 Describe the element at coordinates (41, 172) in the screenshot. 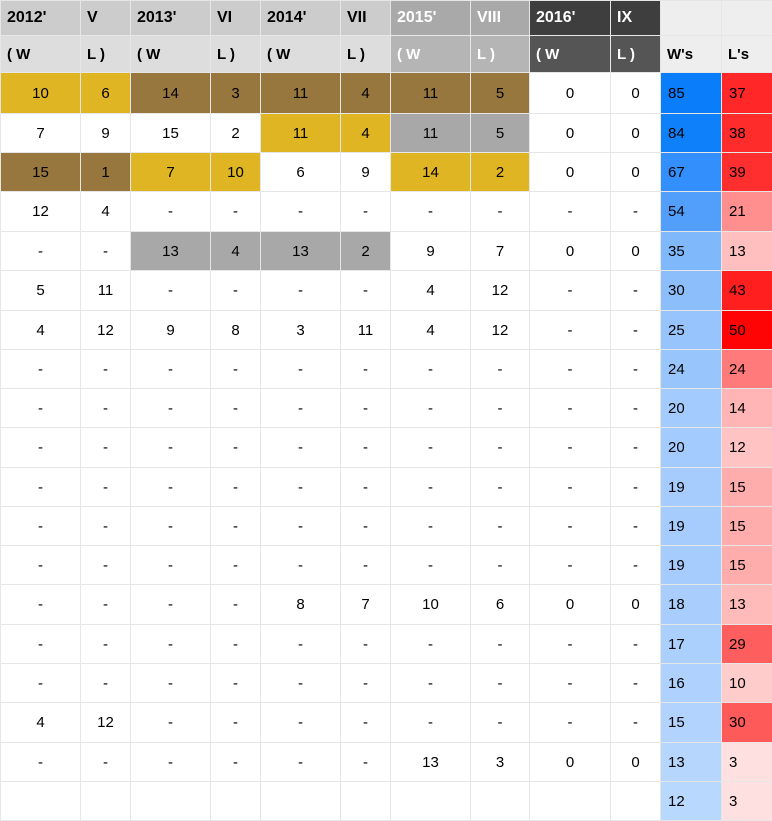

I see `wins-cell: 15` at that location.